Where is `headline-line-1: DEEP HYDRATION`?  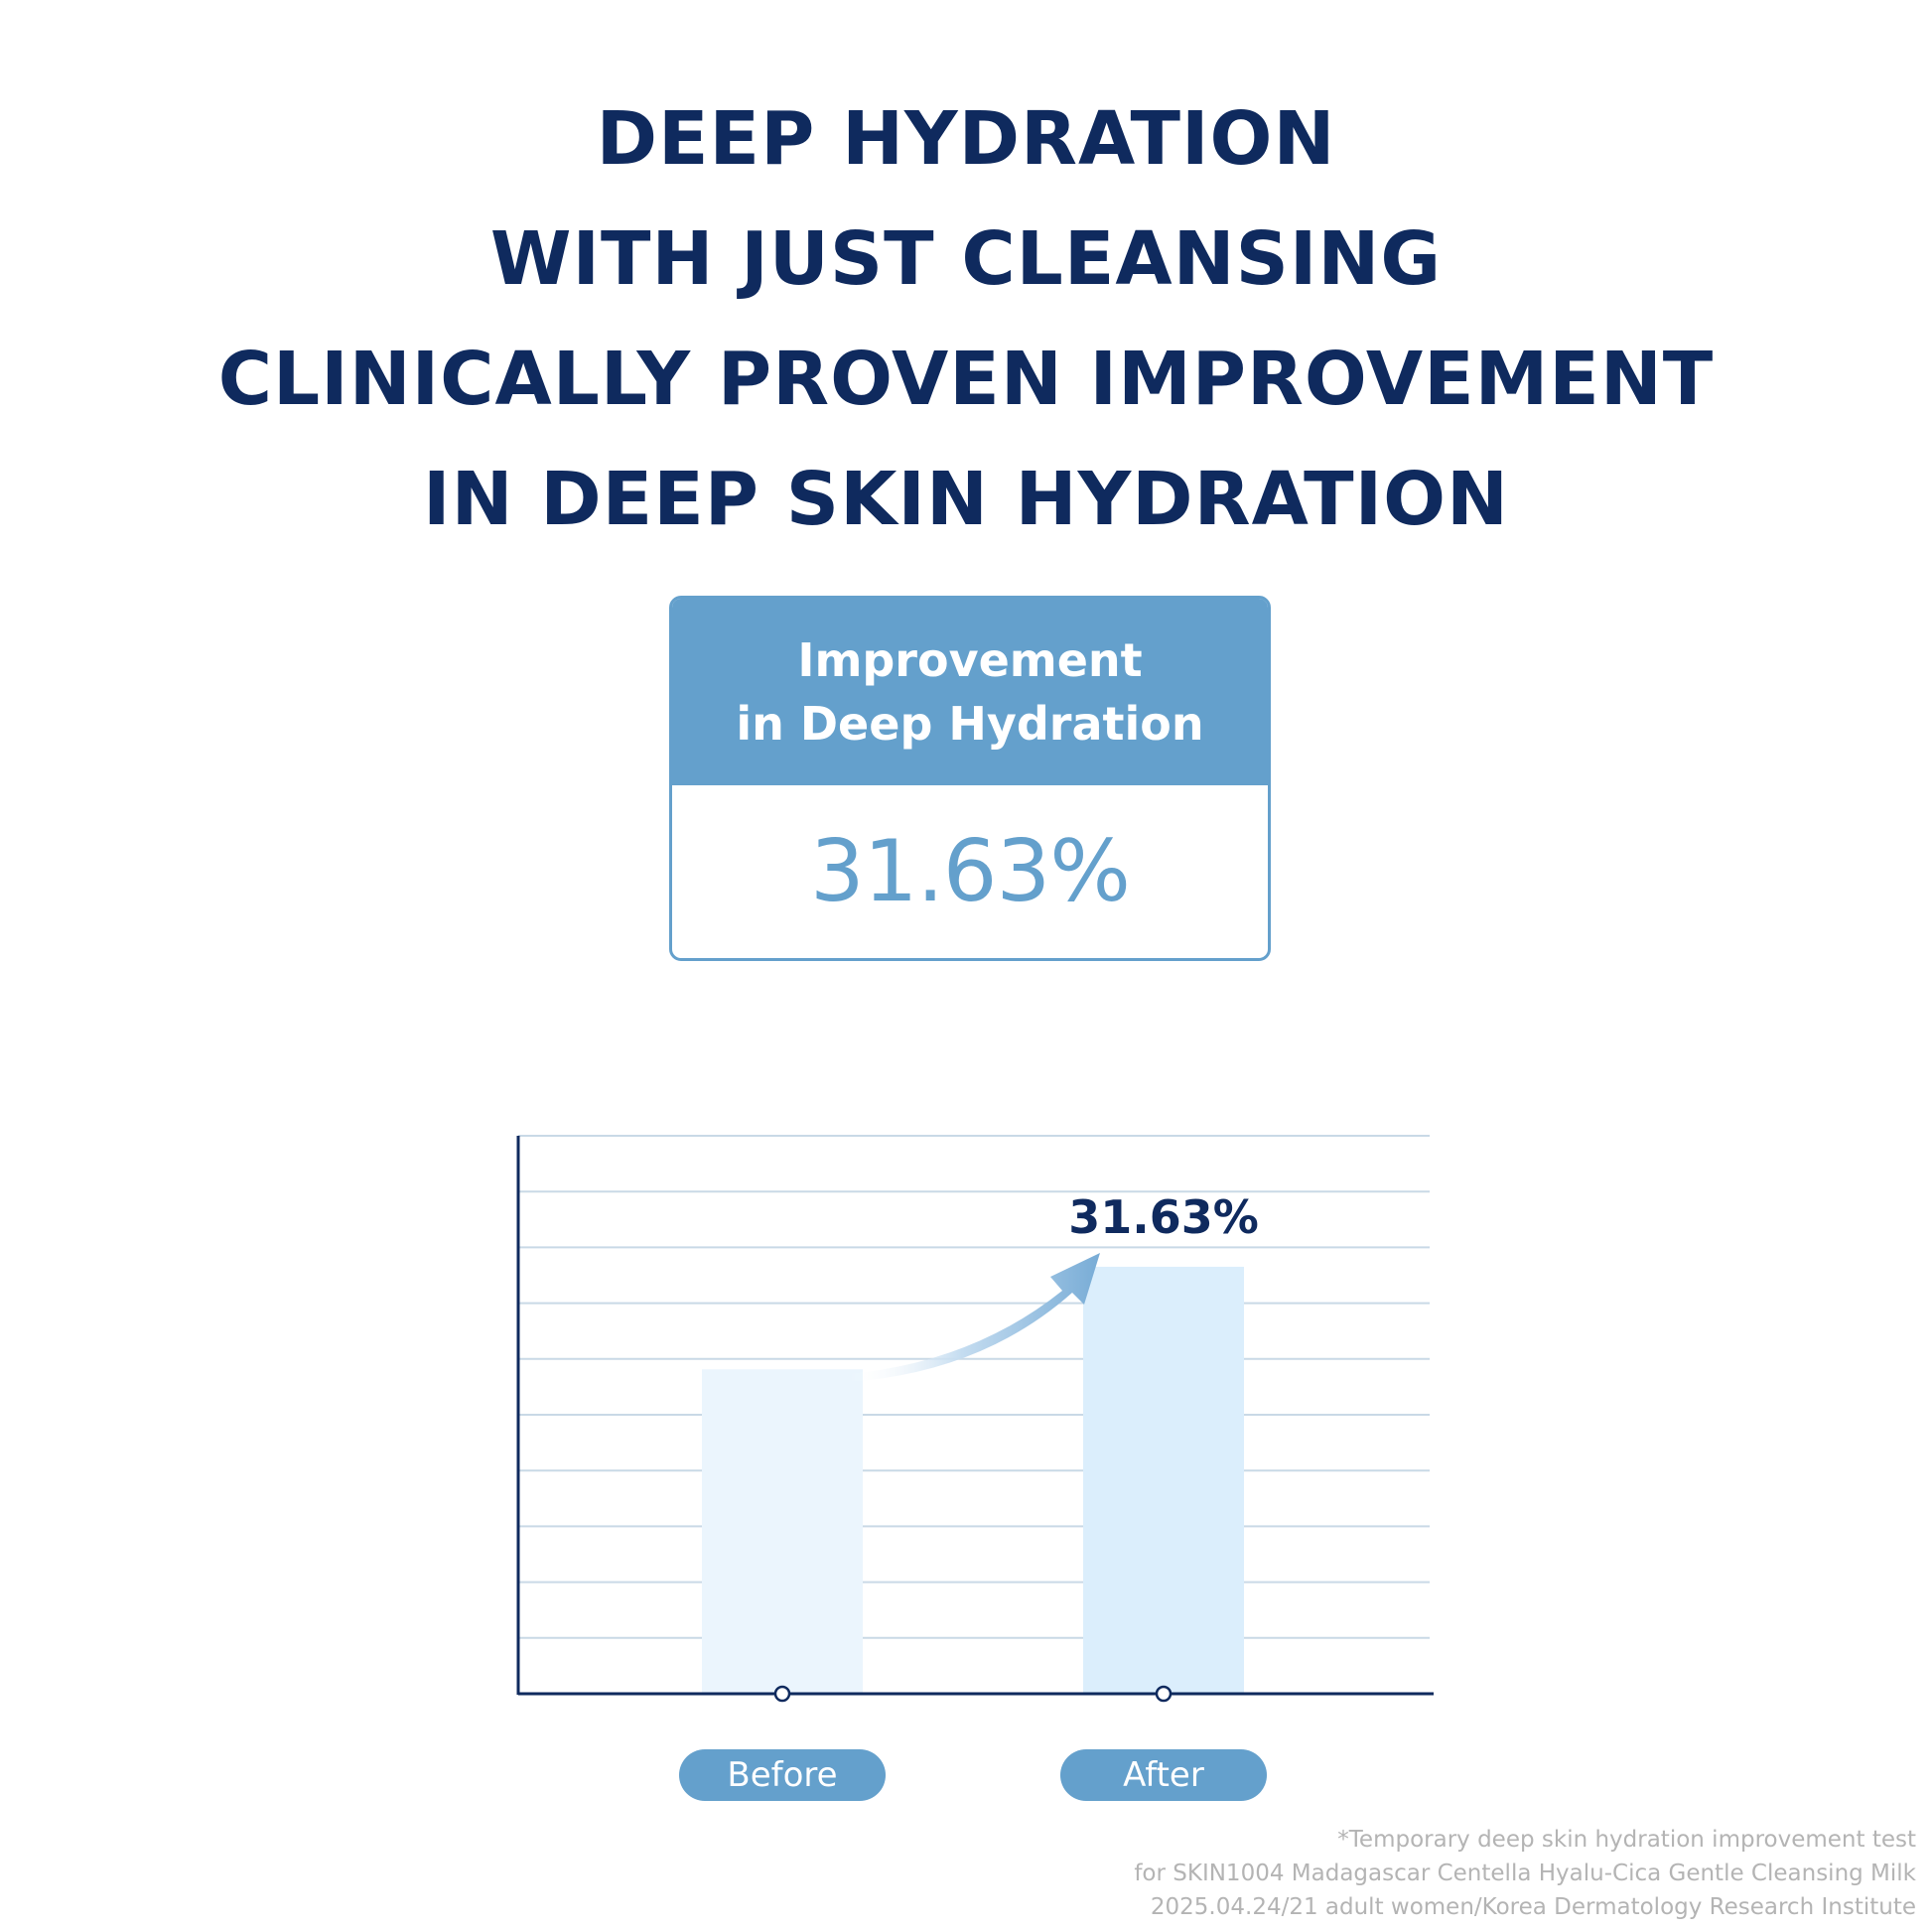
headline-line-1: DEEP HYDRATION is located at coordinates (966, 139).